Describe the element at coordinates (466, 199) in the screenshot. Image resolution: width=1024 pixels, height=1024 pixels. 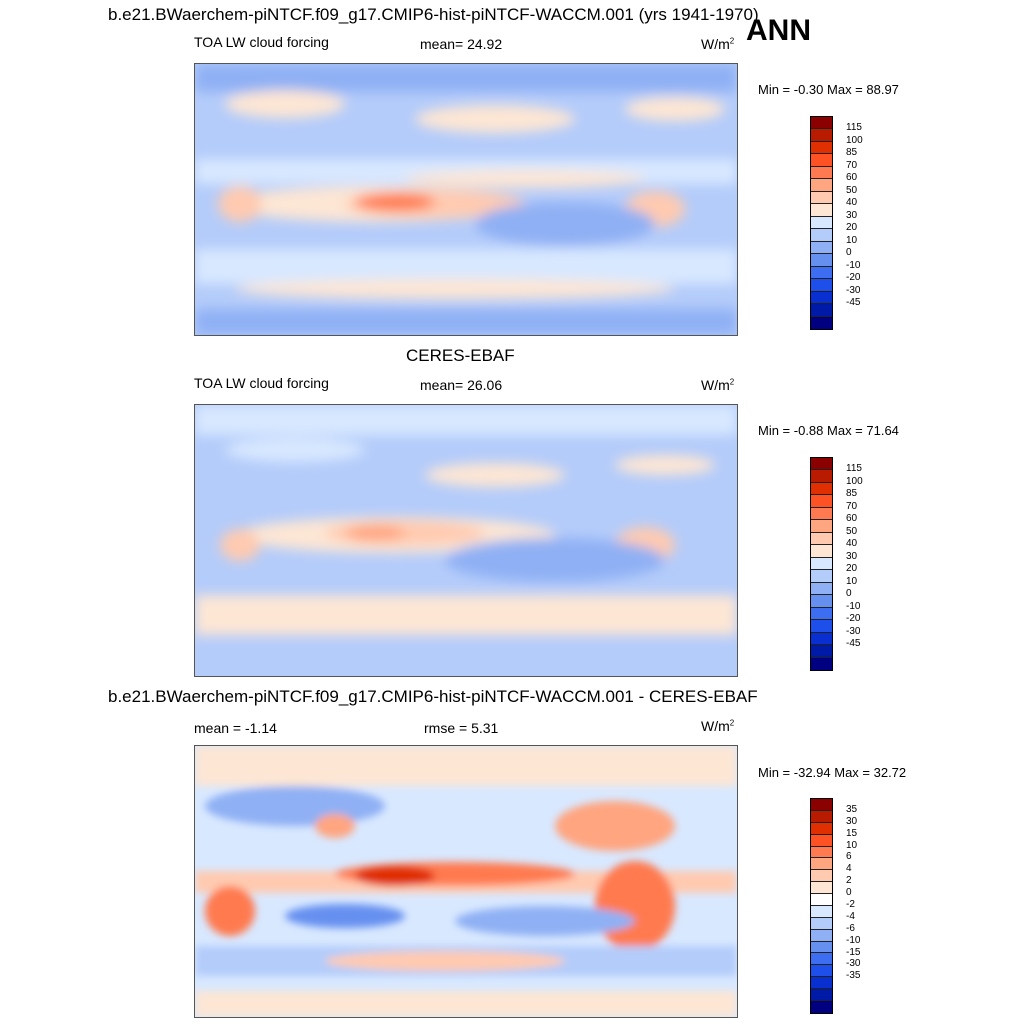
I see `panel1-map` at that location.